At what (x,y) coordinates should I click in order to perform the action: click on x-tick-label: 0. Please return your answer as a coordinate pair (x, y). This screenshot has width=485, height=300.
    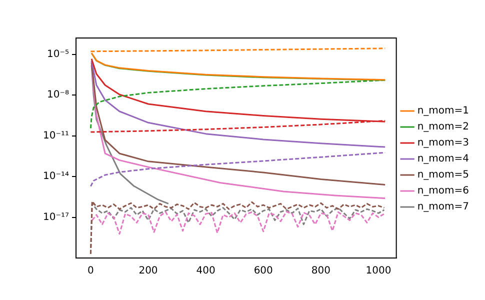
    Looking at the image, I should click on (91, 271).